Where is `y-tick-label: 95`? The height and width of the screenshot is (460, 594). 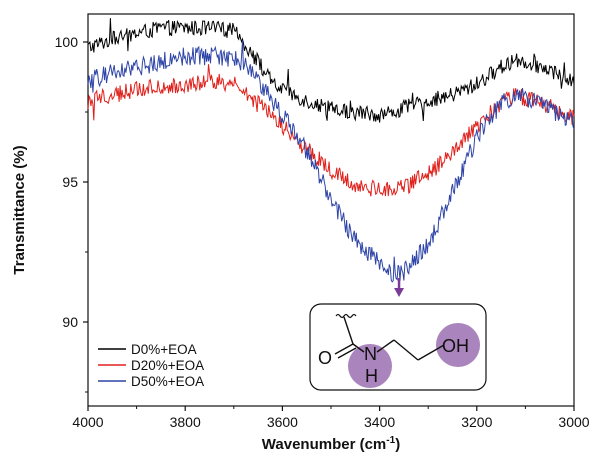 y-tick-label: 95 is located at coordinates (70, 182).